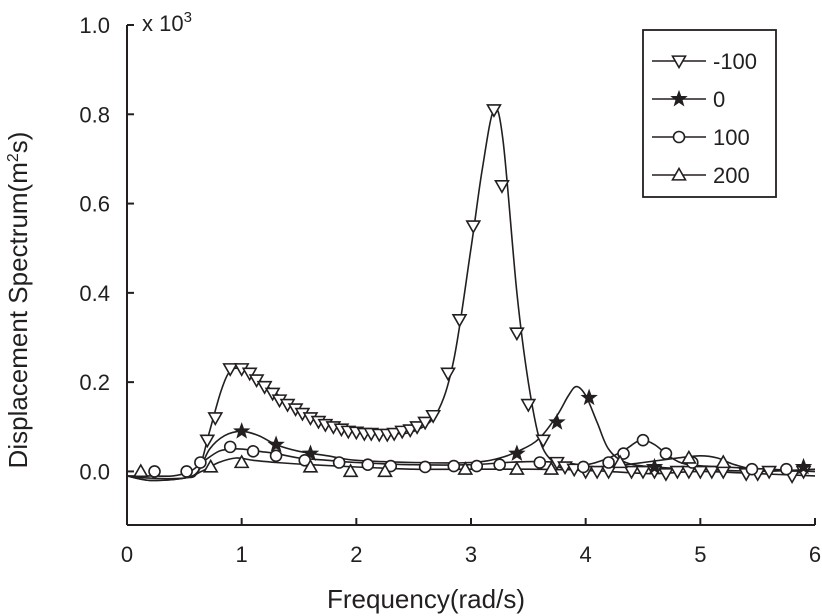  I want to click on x-tick-label: 5, so click(700, 554).